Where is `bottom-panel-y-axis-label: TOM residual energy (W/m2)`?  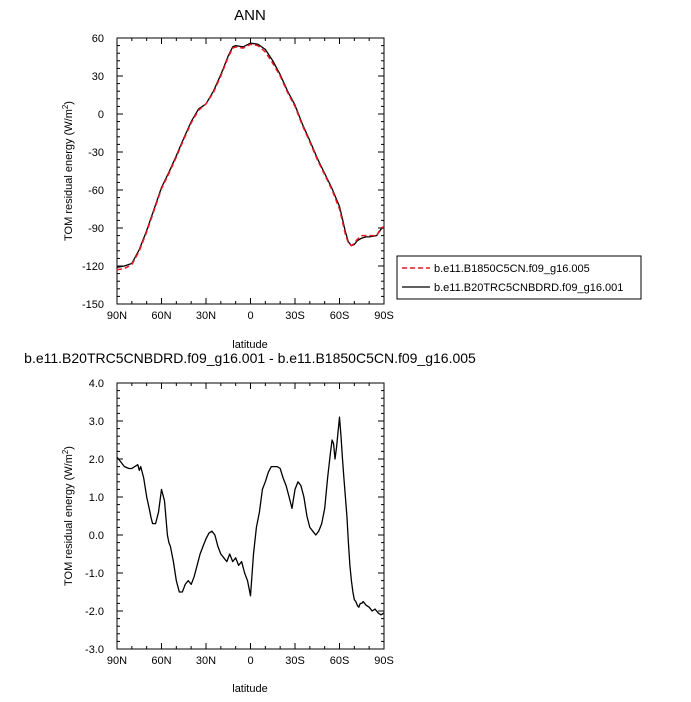 bottom-panel-y-axis-label: TOM residual energy (W/m2) is located at coordinates (68, 516).